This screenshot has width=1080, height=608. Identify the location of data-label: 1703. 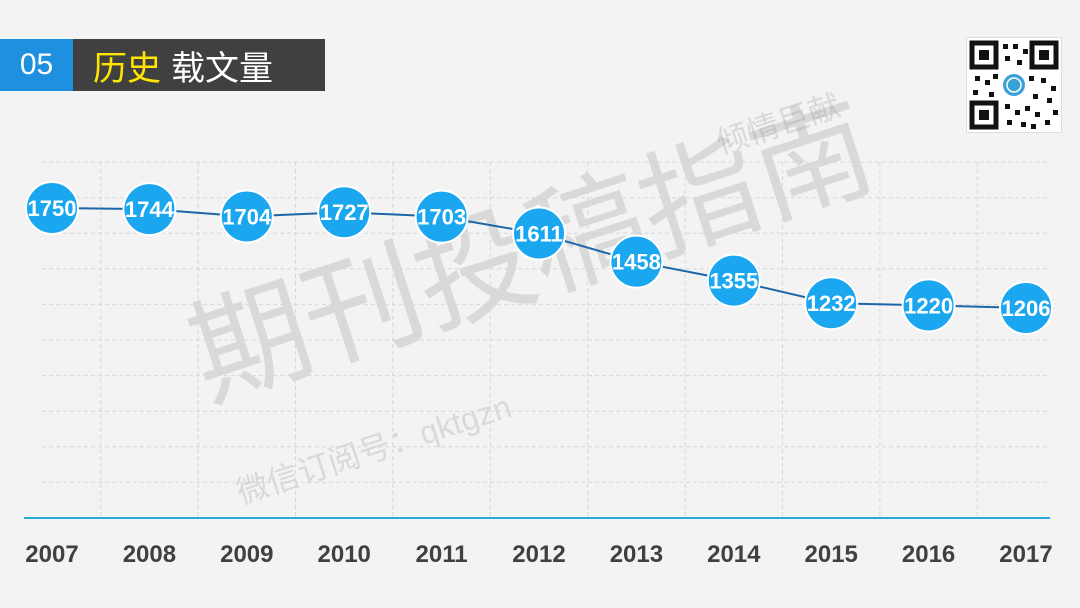
(441, 217).